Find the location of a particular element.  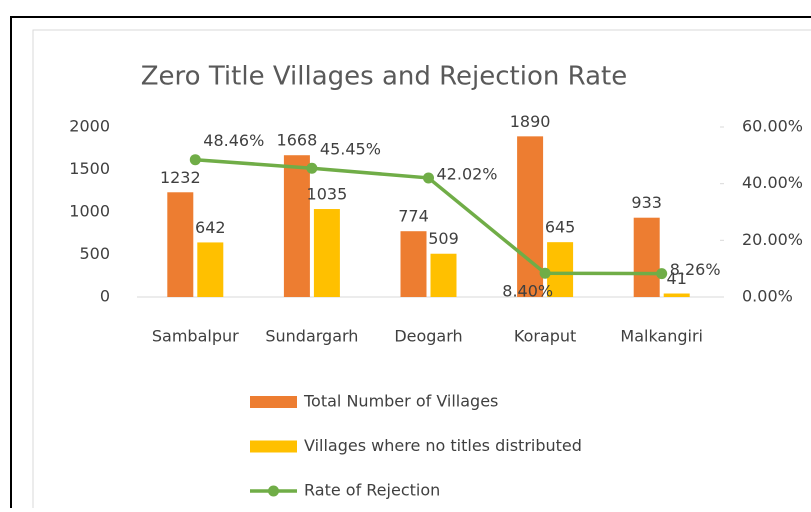

y-tick-label: 1500 is located at coordinates (89, 168).